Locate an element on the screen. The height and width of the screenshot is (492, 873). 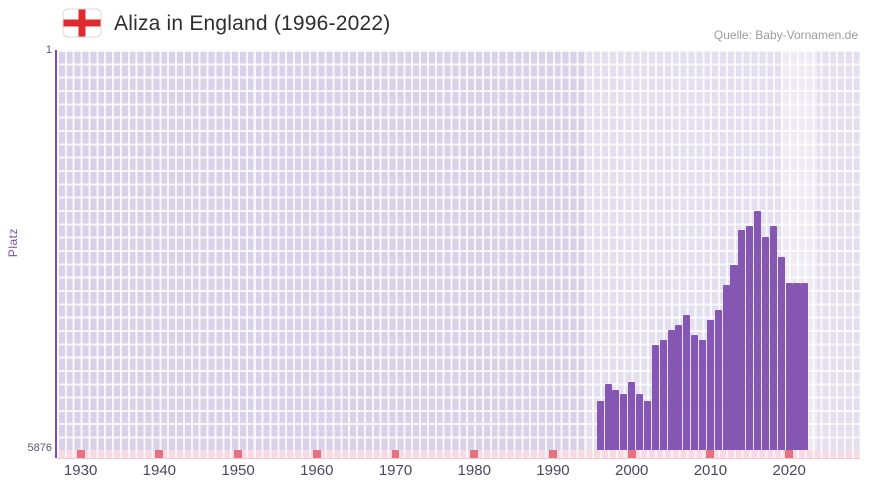
x-tick-label-2000: 2000 is located at coordinates (632, 470).